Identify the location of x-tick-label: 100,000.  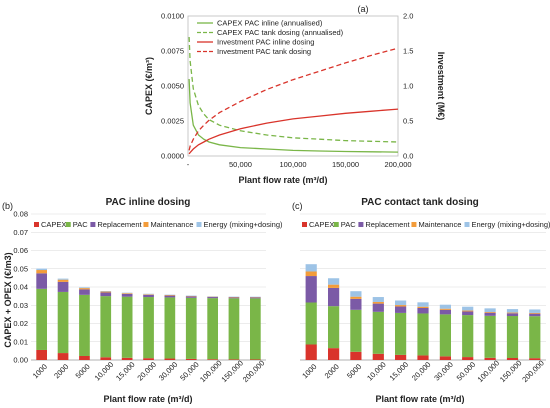
(489, 371).